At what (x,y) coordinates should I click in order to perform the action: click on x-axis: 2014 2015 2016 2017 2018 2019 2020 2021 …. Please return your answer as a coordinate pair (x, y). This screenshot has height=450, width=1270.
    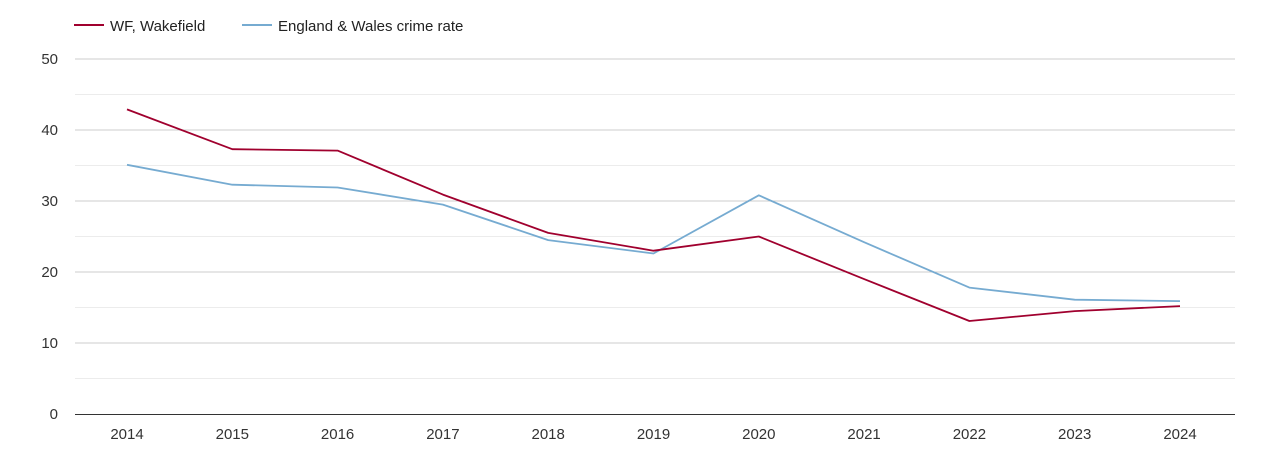
    Looking at the image, I should click on (655, 428).